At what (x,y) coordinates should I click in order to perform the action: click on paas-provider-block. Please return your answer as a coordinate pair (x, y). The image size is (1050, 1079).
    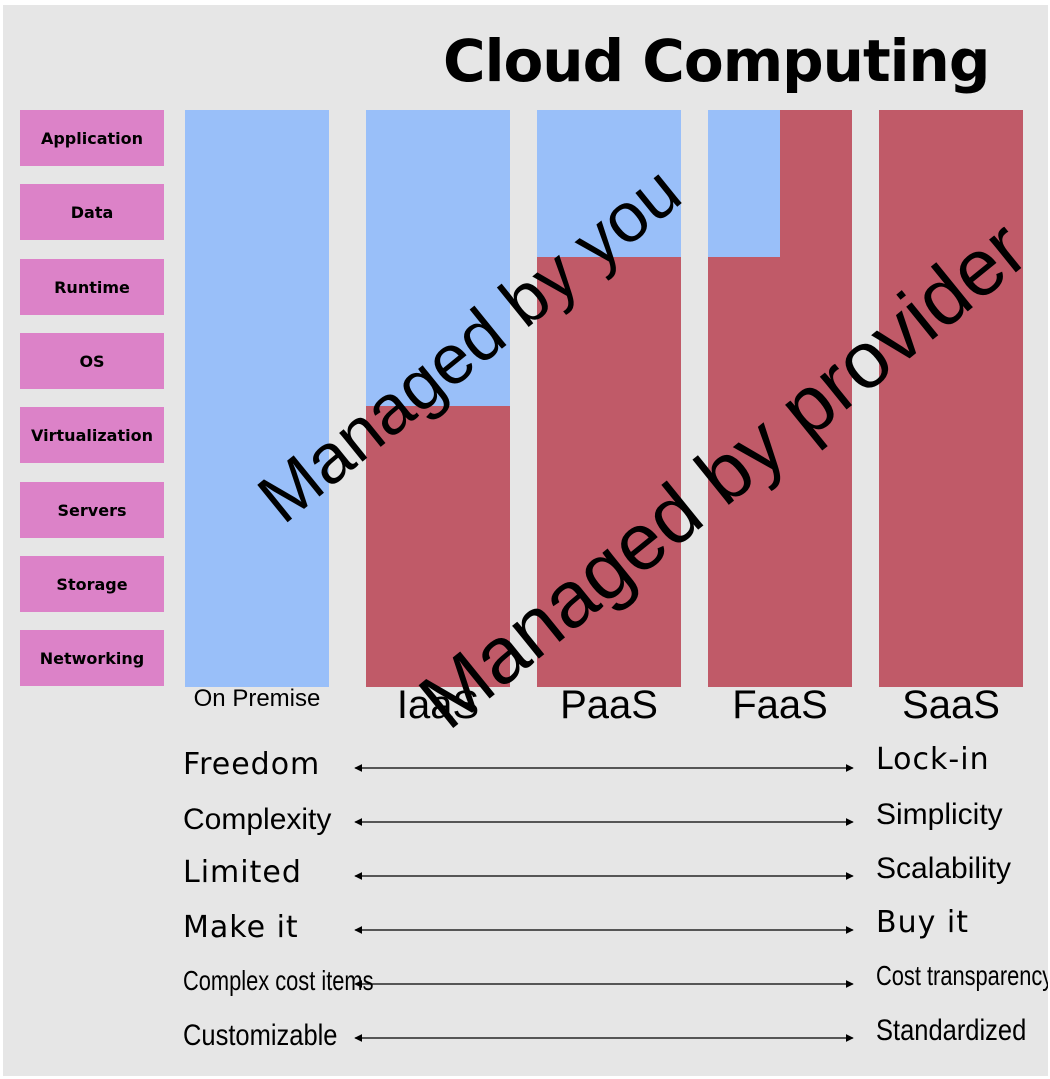
    Looking at the image, I should click on (609, 472).